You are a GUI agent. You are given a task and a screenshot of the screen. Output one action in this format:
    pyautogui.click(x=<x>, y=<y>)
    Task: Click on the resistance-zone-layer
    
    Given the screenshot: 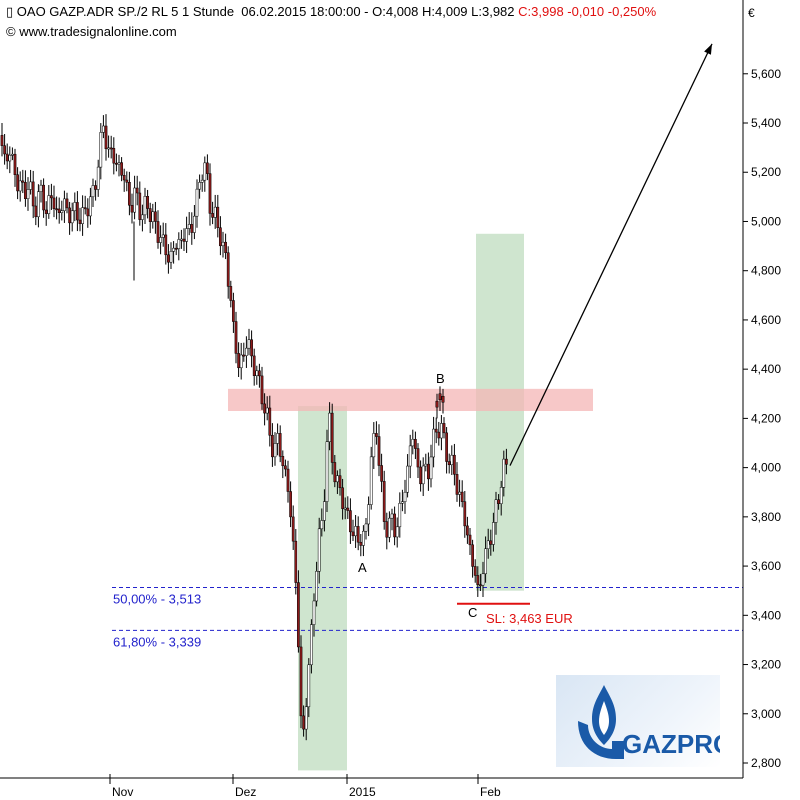 What is the action you would take?
    pyautogui.click(x=410, y=400)
    